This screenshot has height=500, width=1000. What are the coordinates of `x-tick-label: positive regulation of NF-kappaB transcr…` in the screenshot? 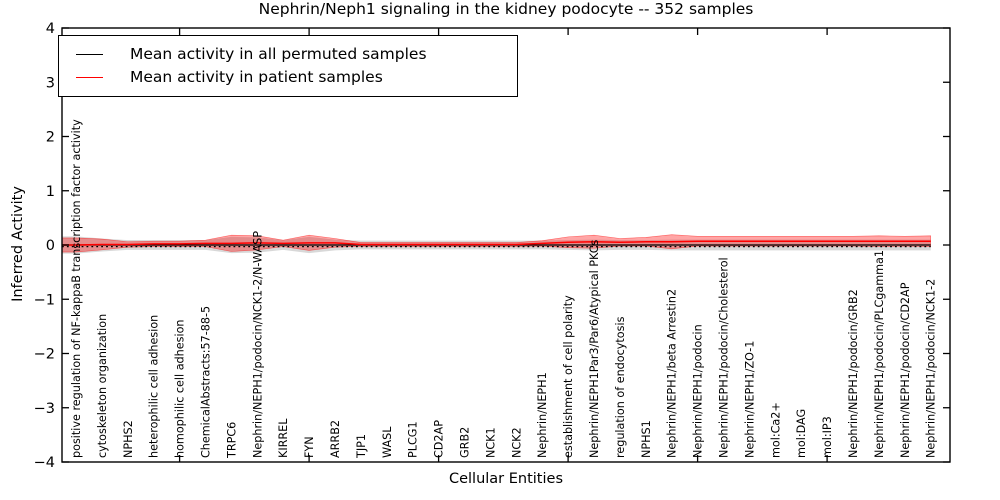 It's located at (76, 288).